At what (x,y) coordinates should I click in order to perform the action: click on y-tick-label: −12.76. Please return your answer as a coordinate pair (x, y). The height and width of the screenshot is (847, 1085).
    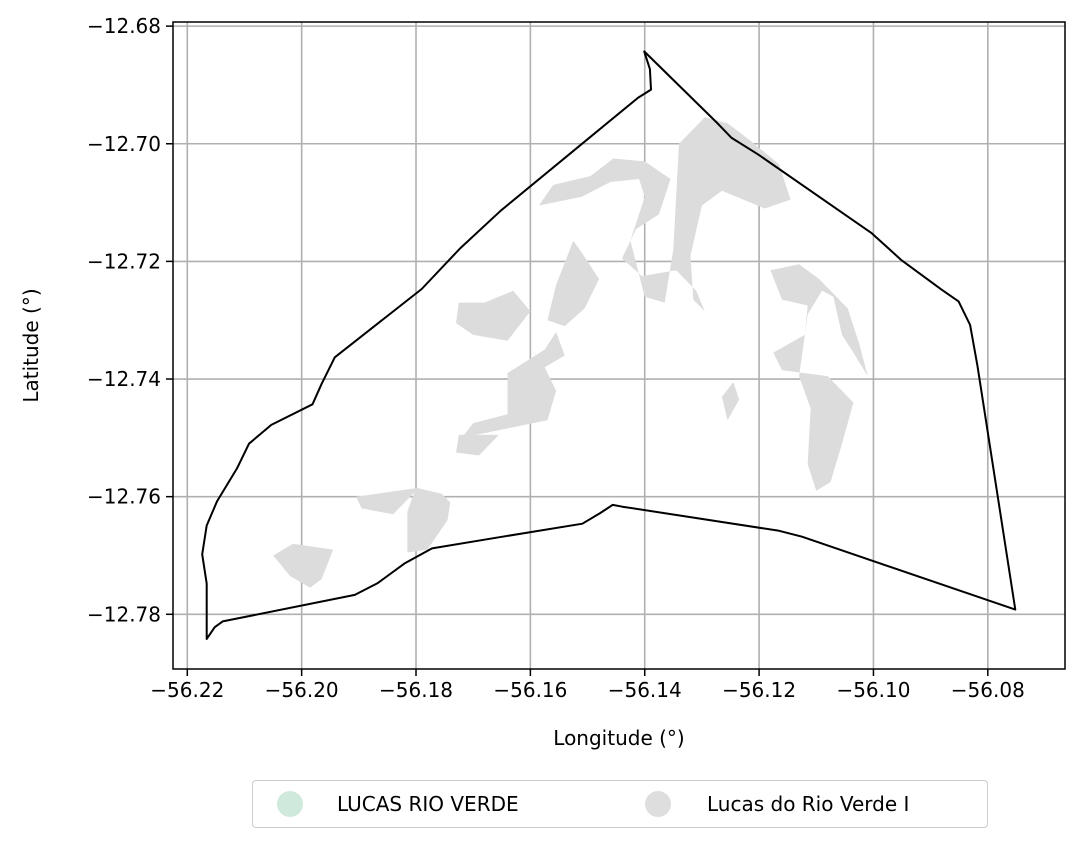
    Looking at the image, I should click on (124, 497).